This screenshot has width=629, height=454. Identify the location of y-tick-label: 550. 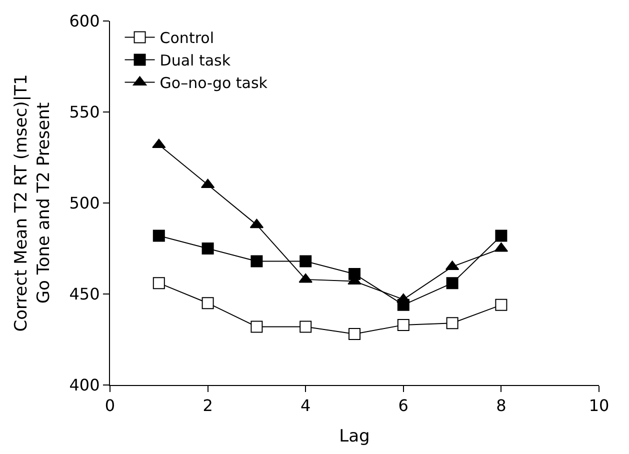
(84, 112).